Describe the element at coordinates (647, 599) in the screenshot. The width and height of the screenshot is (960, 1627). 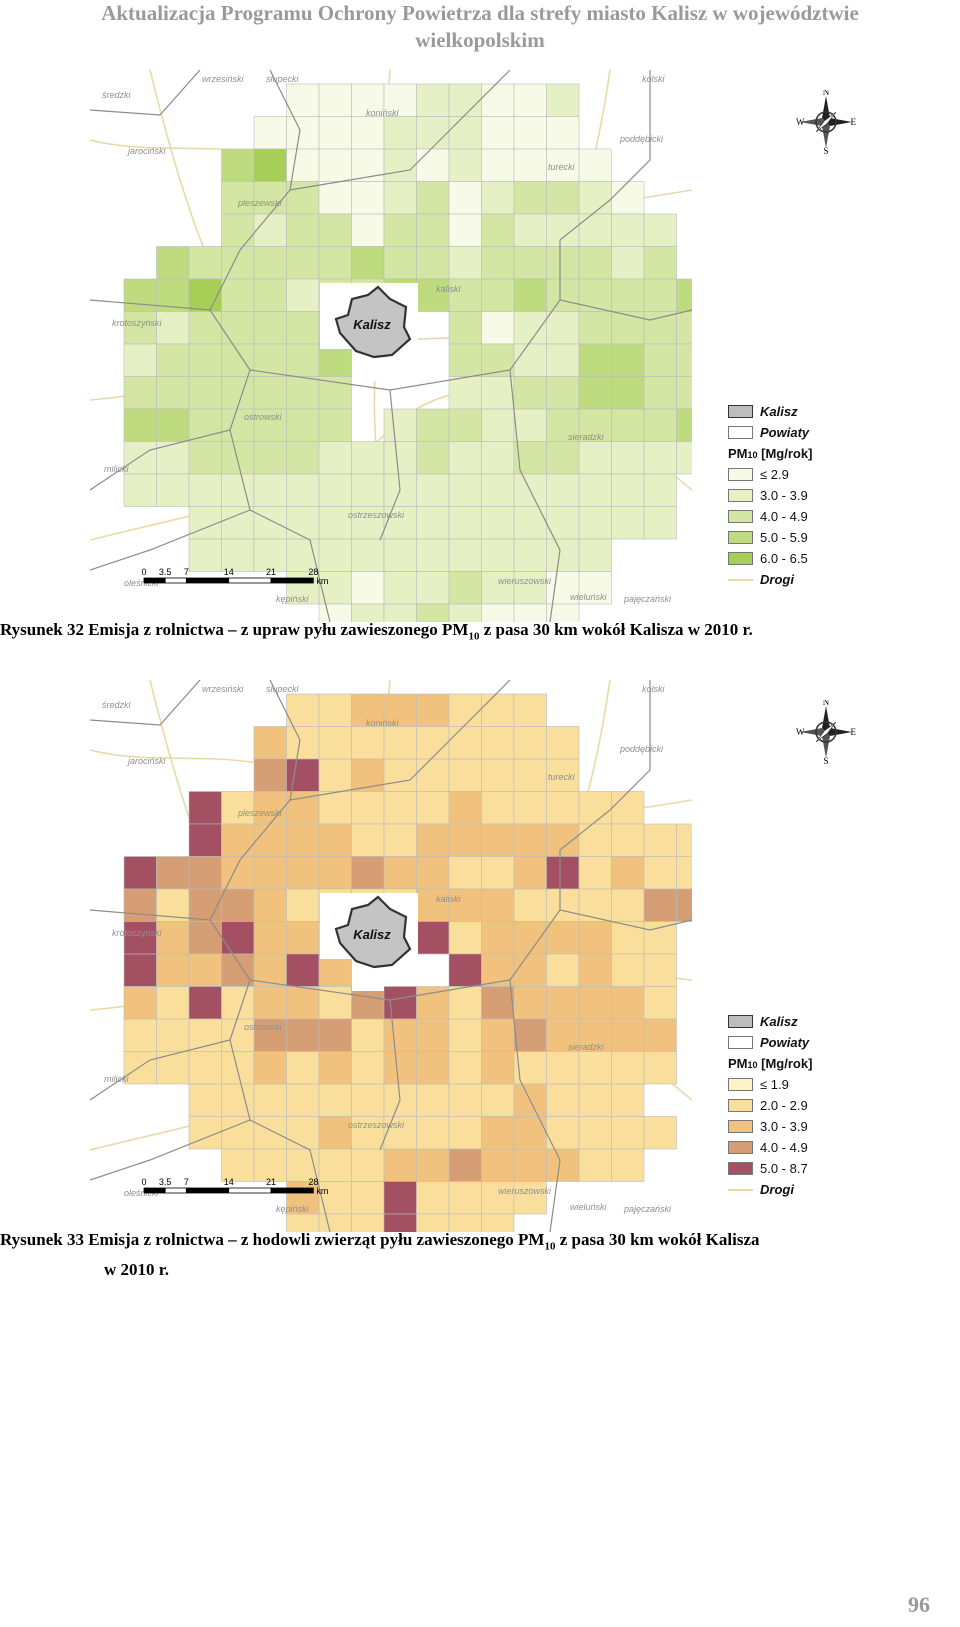
I see `county-label: pajęczański` at that location.